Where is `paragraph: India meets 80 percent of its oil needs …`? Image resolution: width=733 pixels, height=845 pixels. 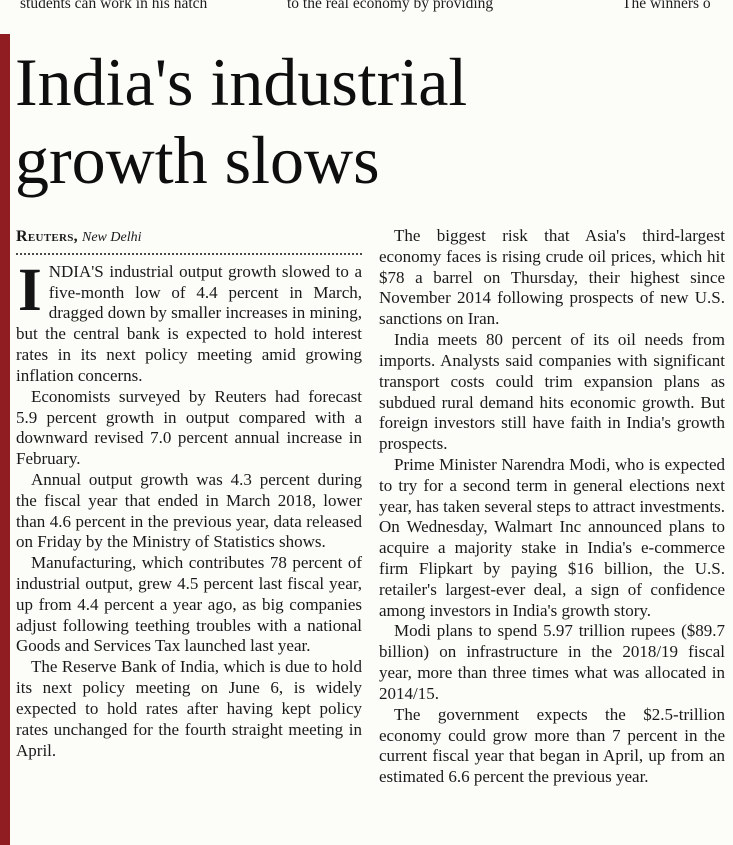
paragraph: India meets 80 percent of its oil needs … is located at coordinates (552, 392).